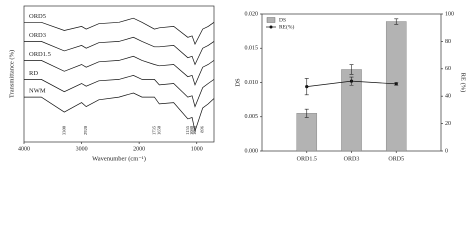  Describe the element at coordinates (37, 91) in the screenshot. I see `series-label: NWM` at that location.